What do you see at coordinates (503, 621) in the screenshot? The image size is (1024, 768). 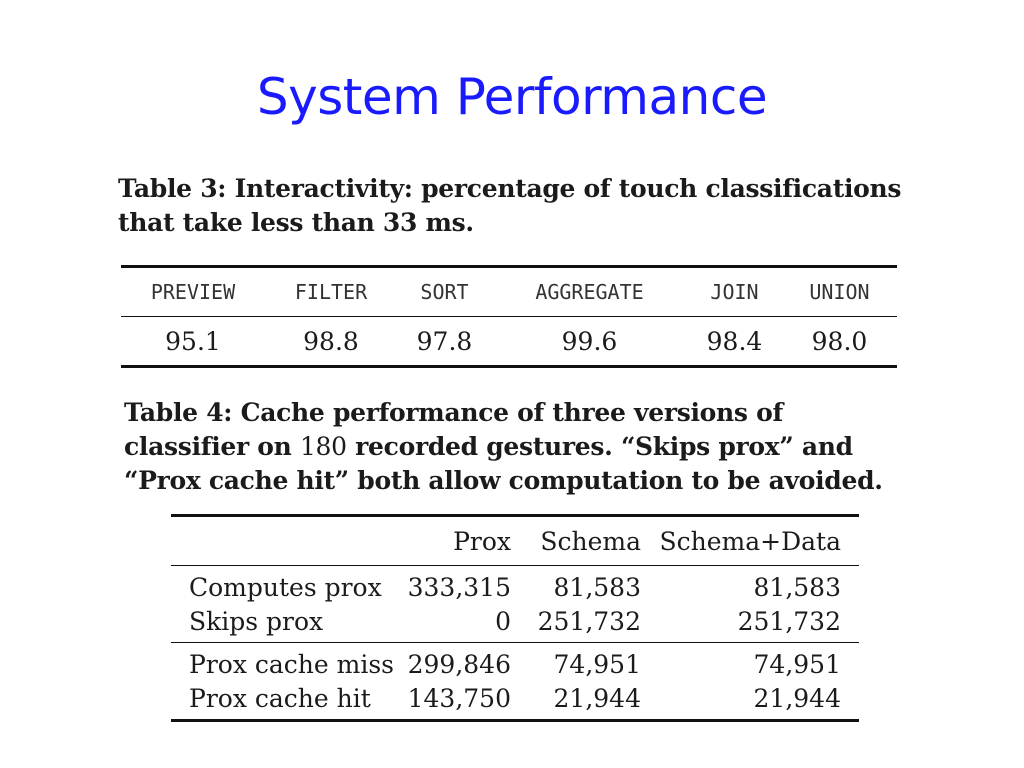 I see `table-cell: 0` at bounding box center [503, 621].